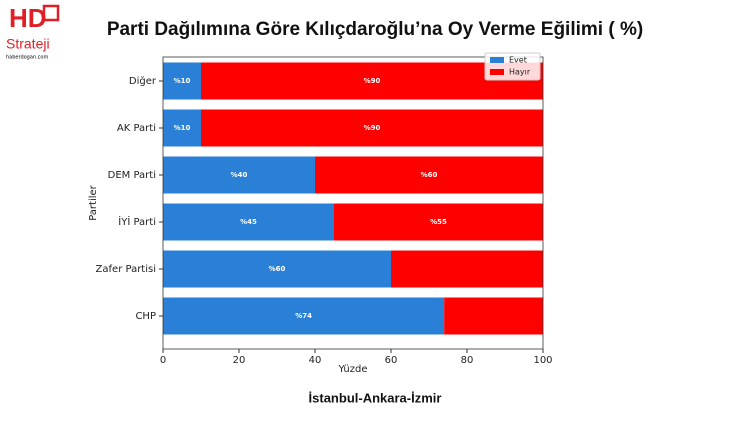 The image size is (750, 421). What do you see at coordinates (375, 397) in the screenshot?
I see `chart-subtitle: İstanbul-Ankara-İzmir` at bounding box center [375, 397].